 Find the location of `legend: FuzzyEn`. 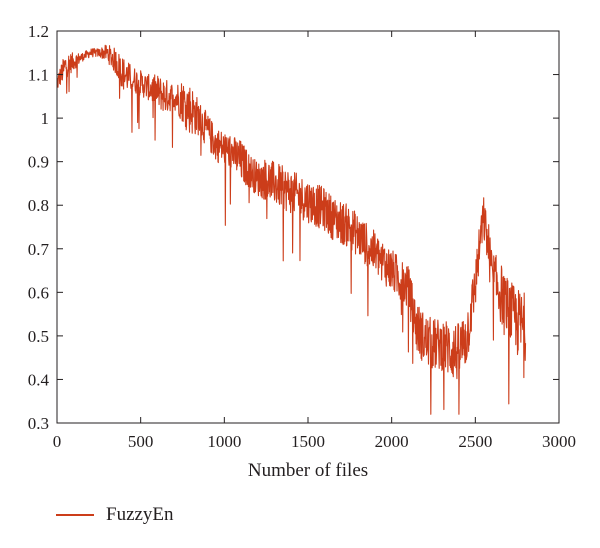

legend: FuzzyEn is located at coordinates (115, 515).